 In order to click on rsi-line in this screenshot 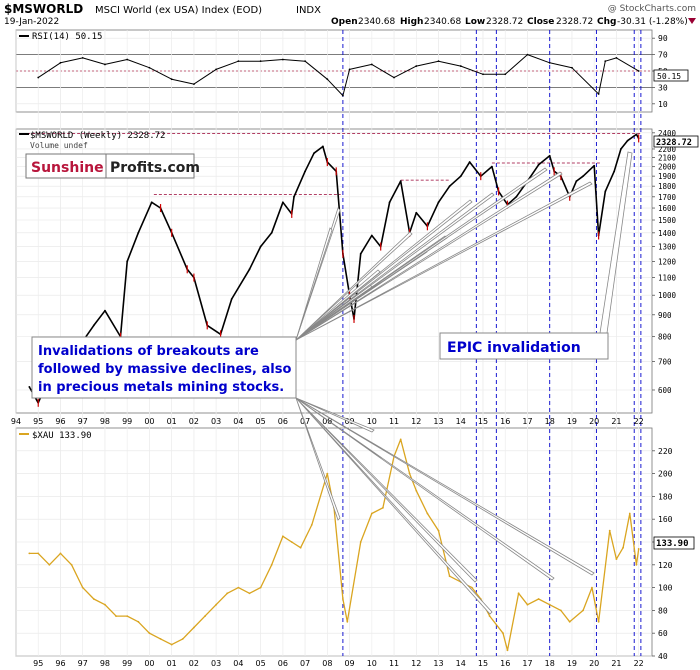, I will do `click(338, 75)`.